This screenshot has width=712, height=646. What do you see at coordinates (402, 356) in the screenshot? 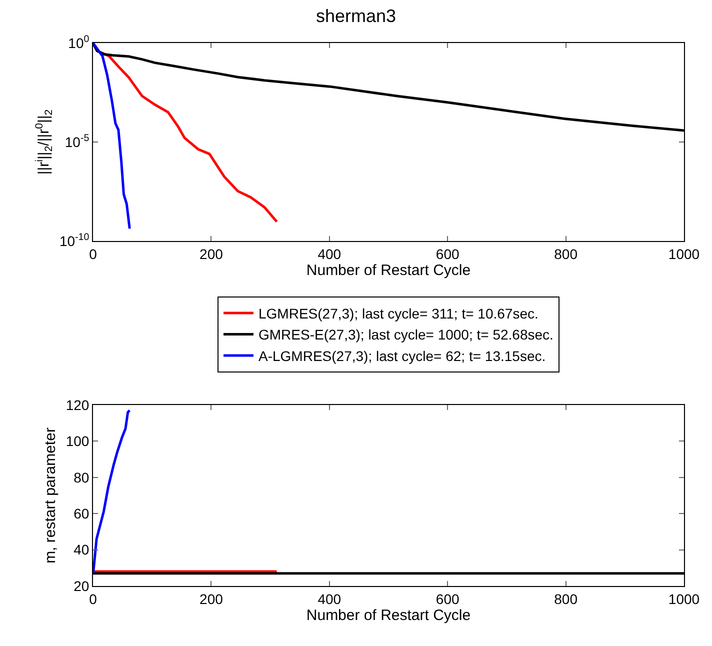
I see `legend-label: A-LGMRES(27,3); last cycle= 62; t= 13.15sec.` at bounding box center [402, 356].